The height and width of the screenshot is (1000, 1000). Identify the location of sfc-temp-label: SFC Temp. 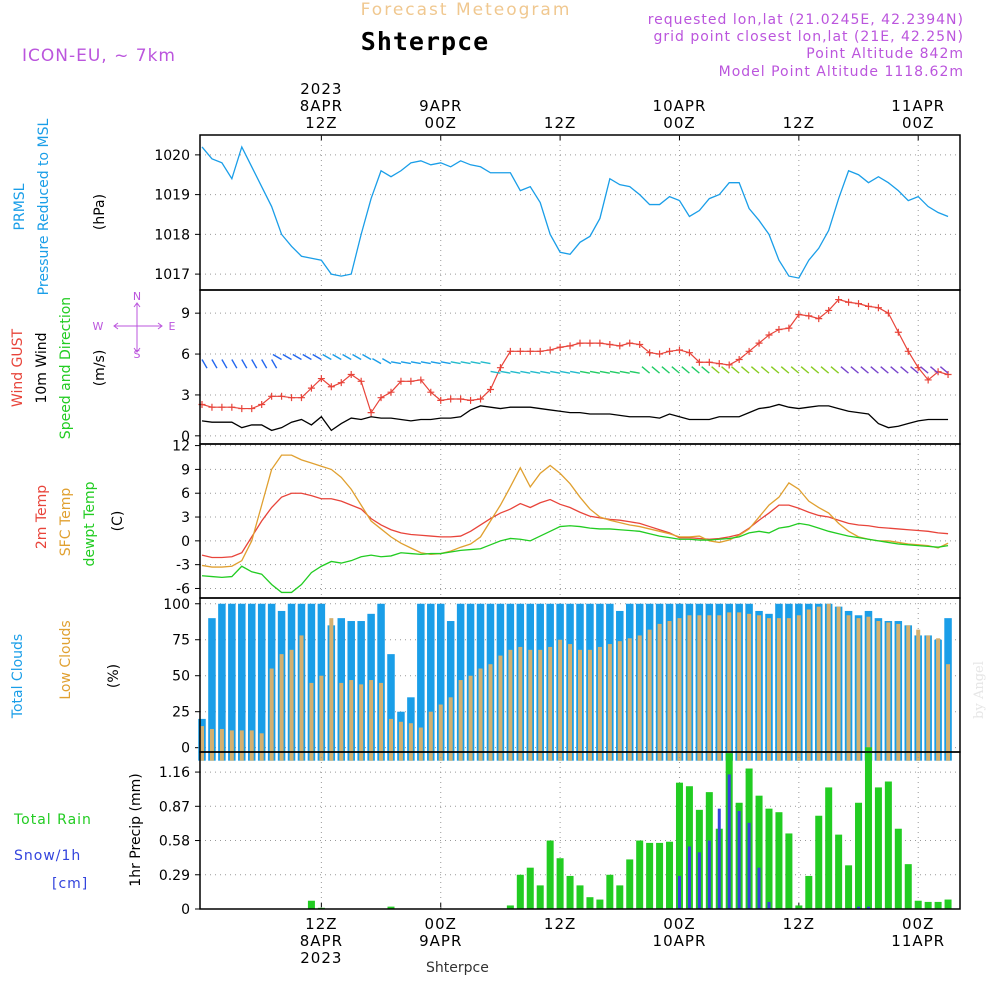
(66, 522).